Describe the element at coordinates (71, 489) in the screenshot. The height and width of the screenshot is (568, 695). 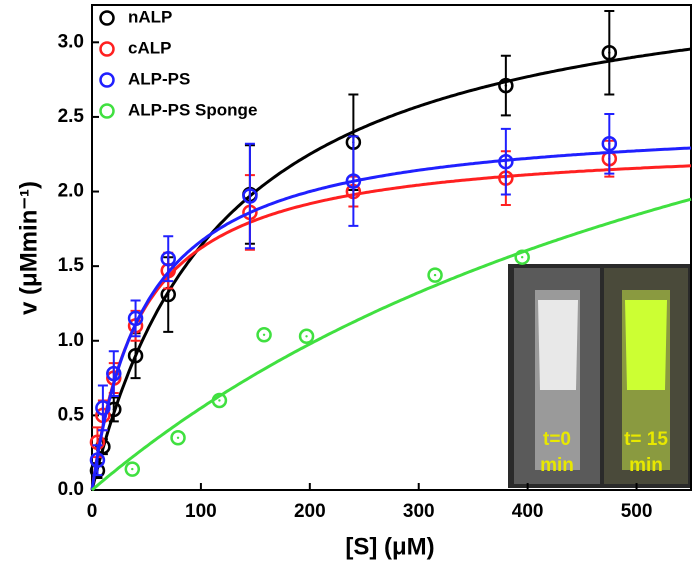
I see `y-tick-label: 0.0` at that location.